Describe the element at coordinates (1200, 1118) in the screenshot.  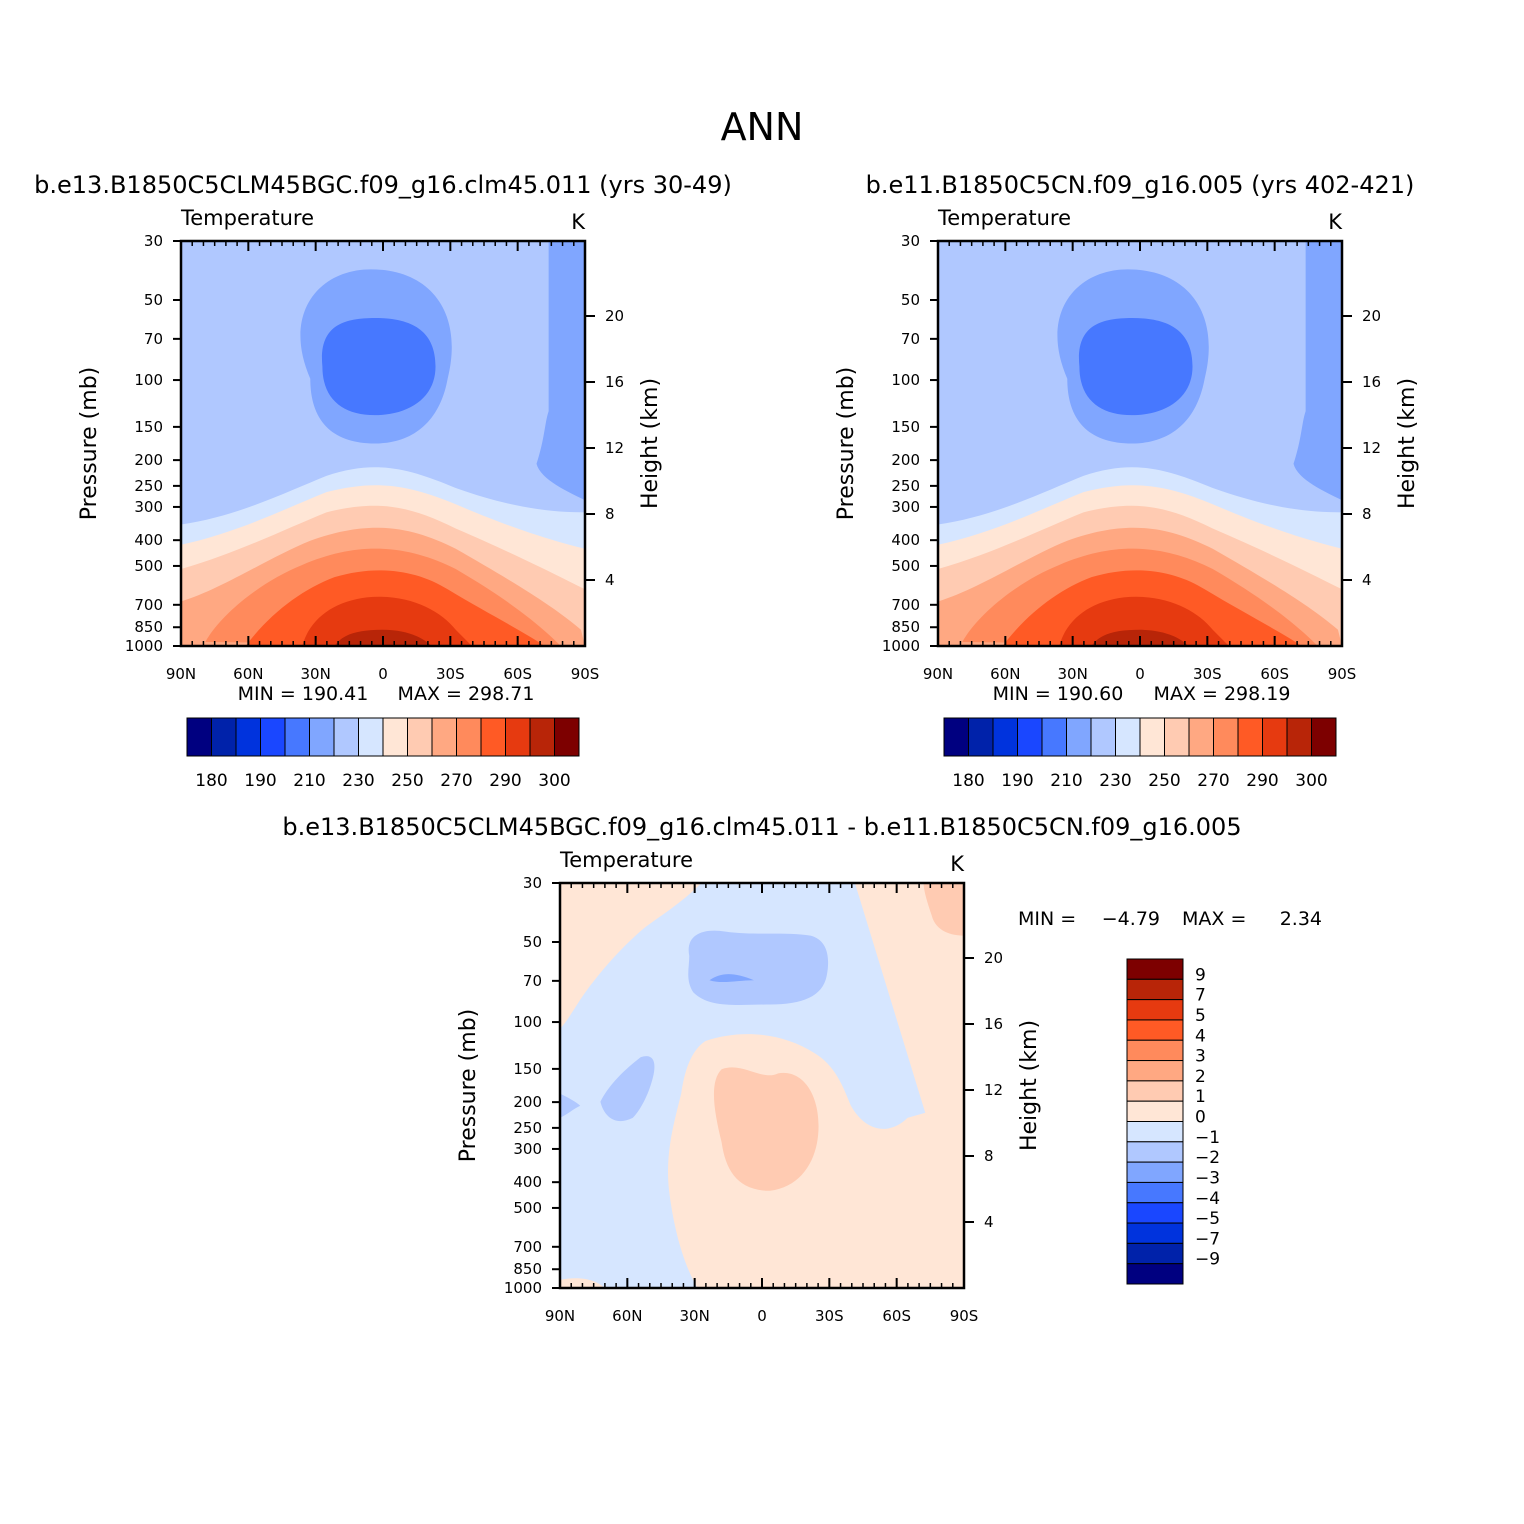
I see `colorbar-label: 0` at that location.